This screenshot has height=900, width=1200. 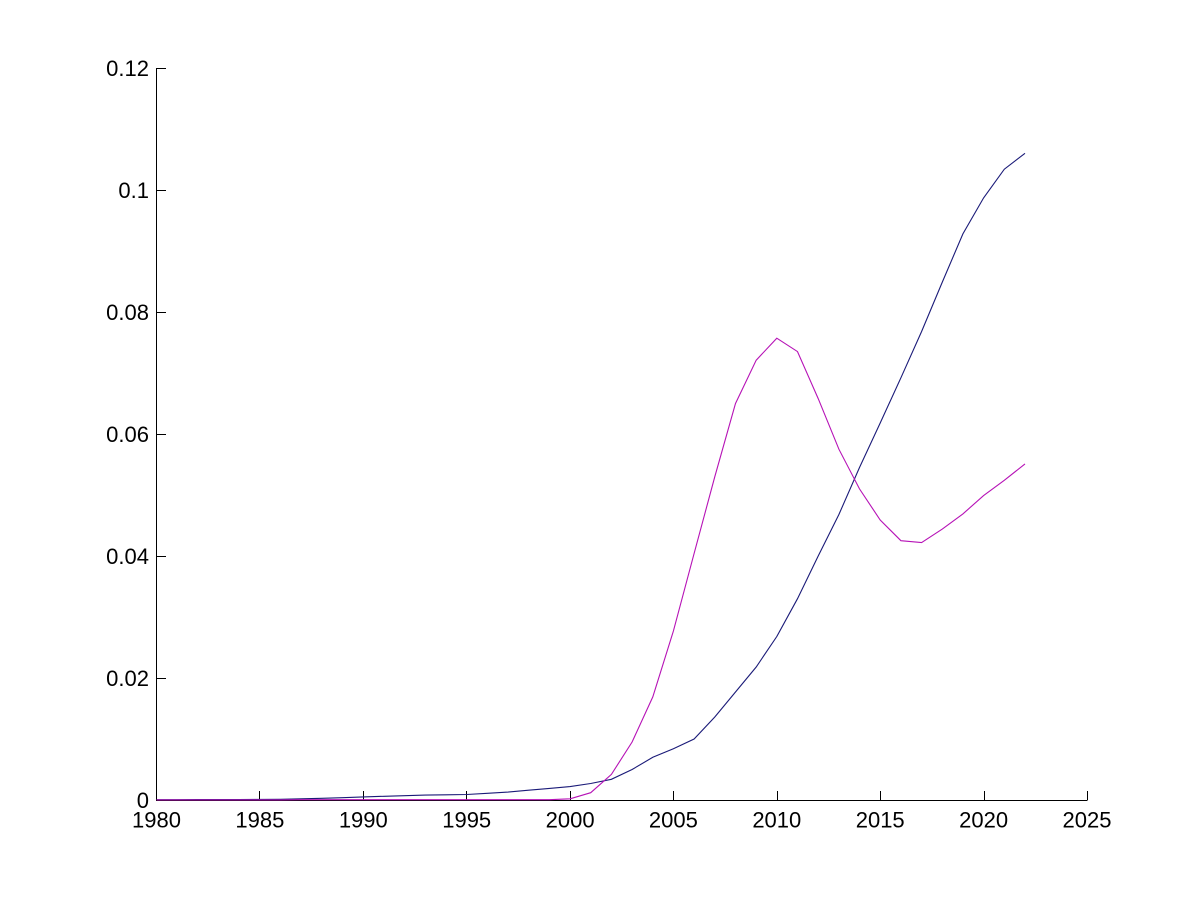 I want to click on svg-text: 1985, so click(x=259, y=820).